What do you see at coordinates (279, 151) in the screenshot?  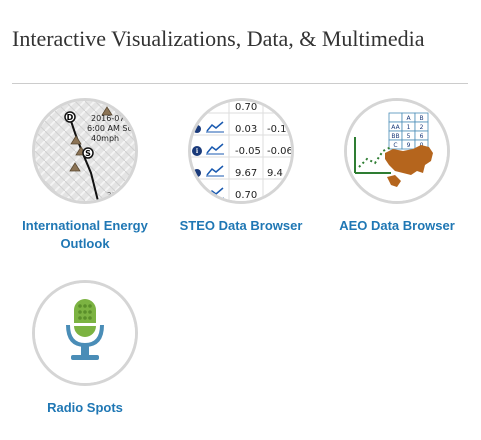 I see `steo-cell: -0.06` at bounding box center [279, 151].